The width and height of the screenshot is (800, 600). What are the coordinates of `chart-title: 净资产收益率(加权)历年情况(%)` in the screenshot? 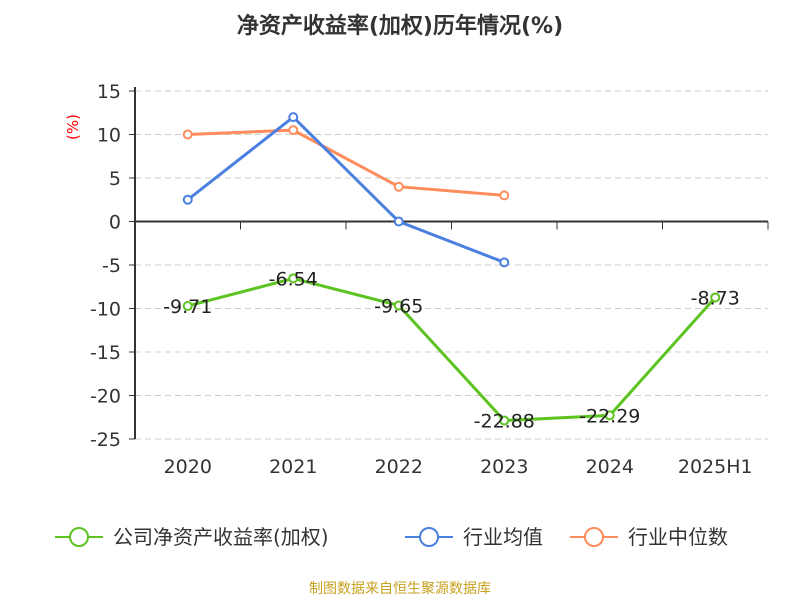 It's located at (400, 26).